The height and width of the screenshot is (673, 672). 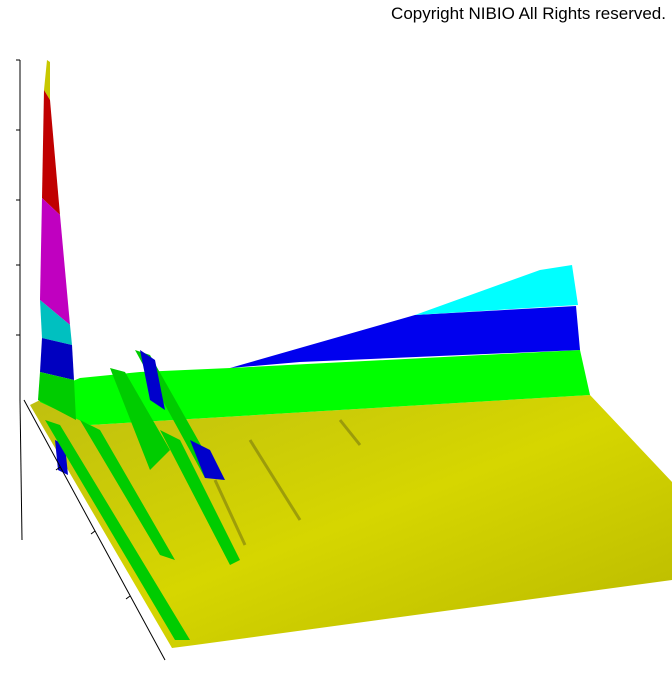 I want to click on ridges, so click(x=142, y=495).